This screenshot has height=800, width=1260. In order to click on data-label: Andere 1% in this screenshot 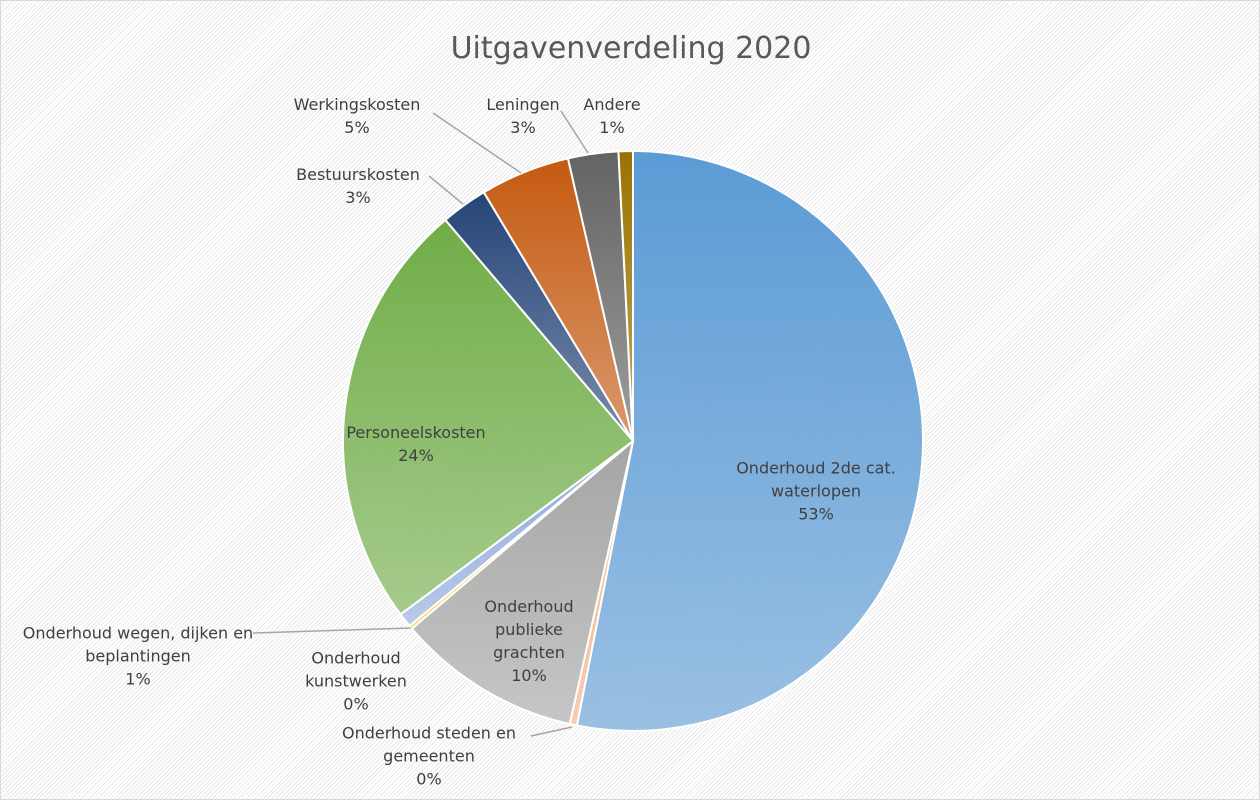, I will do `click(612, 116)`.